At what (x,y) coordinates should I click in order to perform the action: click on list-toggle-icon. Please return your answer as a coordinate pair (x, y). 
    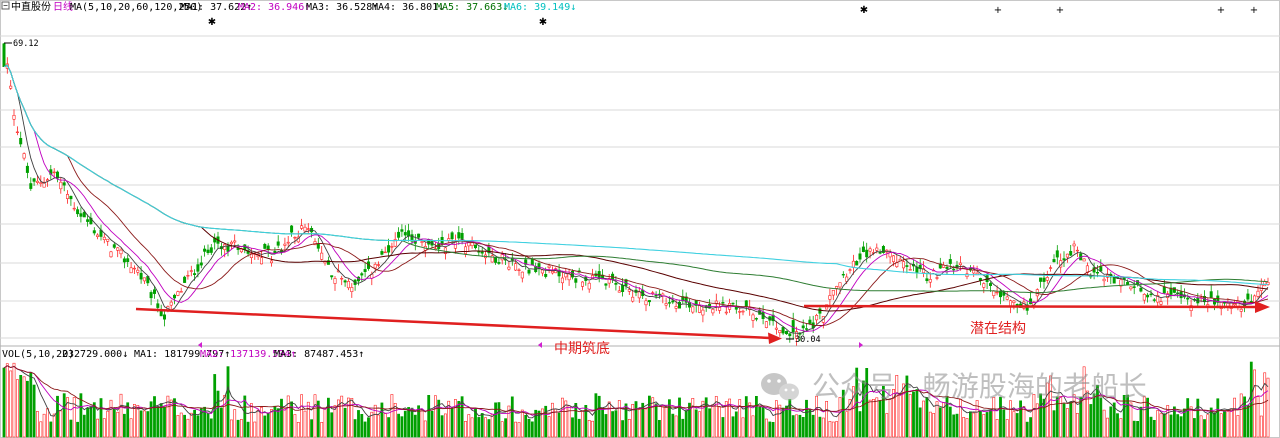
    Looking at the image, I should click on (5, 5).